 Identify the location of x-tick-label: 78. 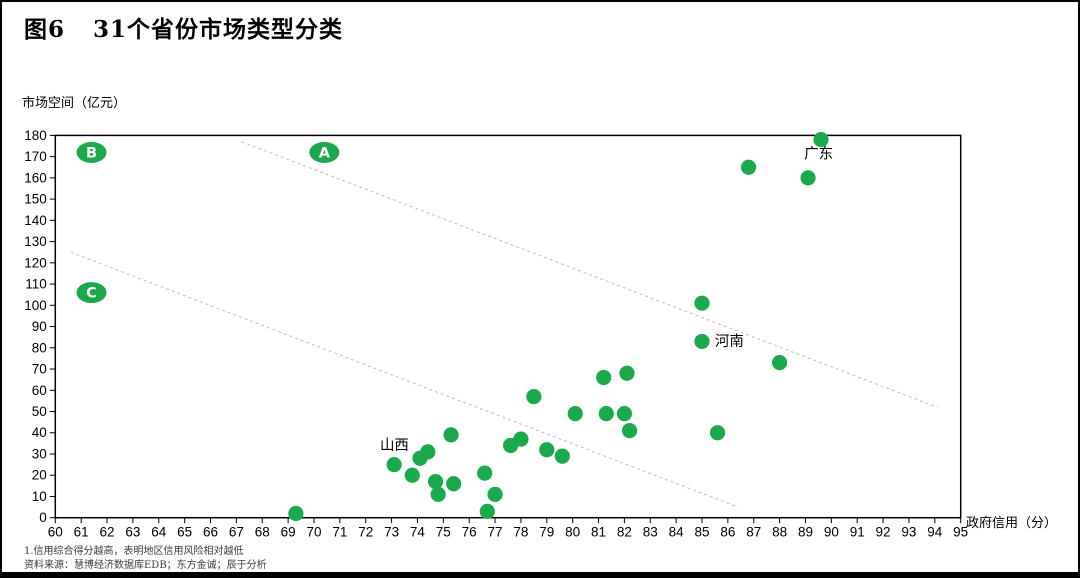
(520, 532).